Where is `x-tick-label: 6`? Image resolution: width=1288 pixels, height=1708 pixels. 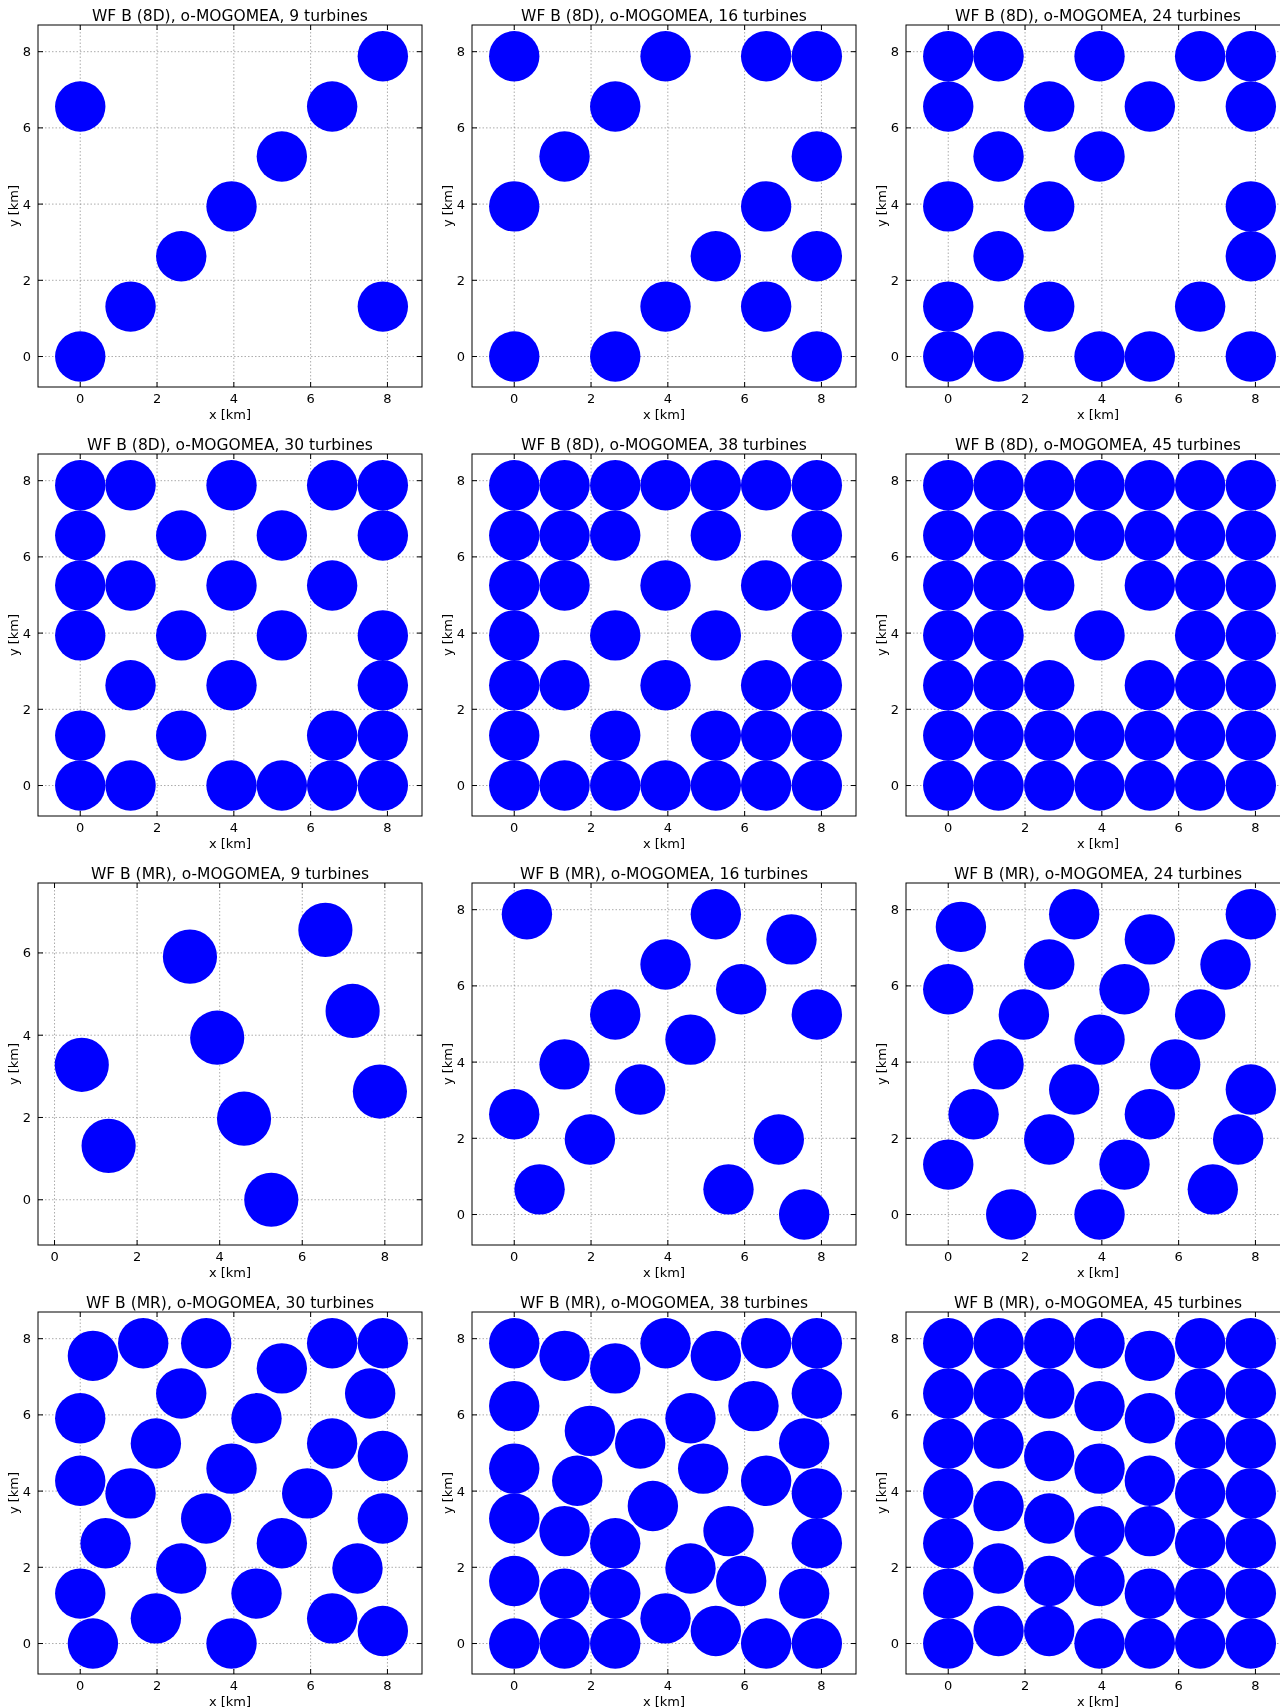 x-tick-label: 6 is located at coordinates (744, 1256).